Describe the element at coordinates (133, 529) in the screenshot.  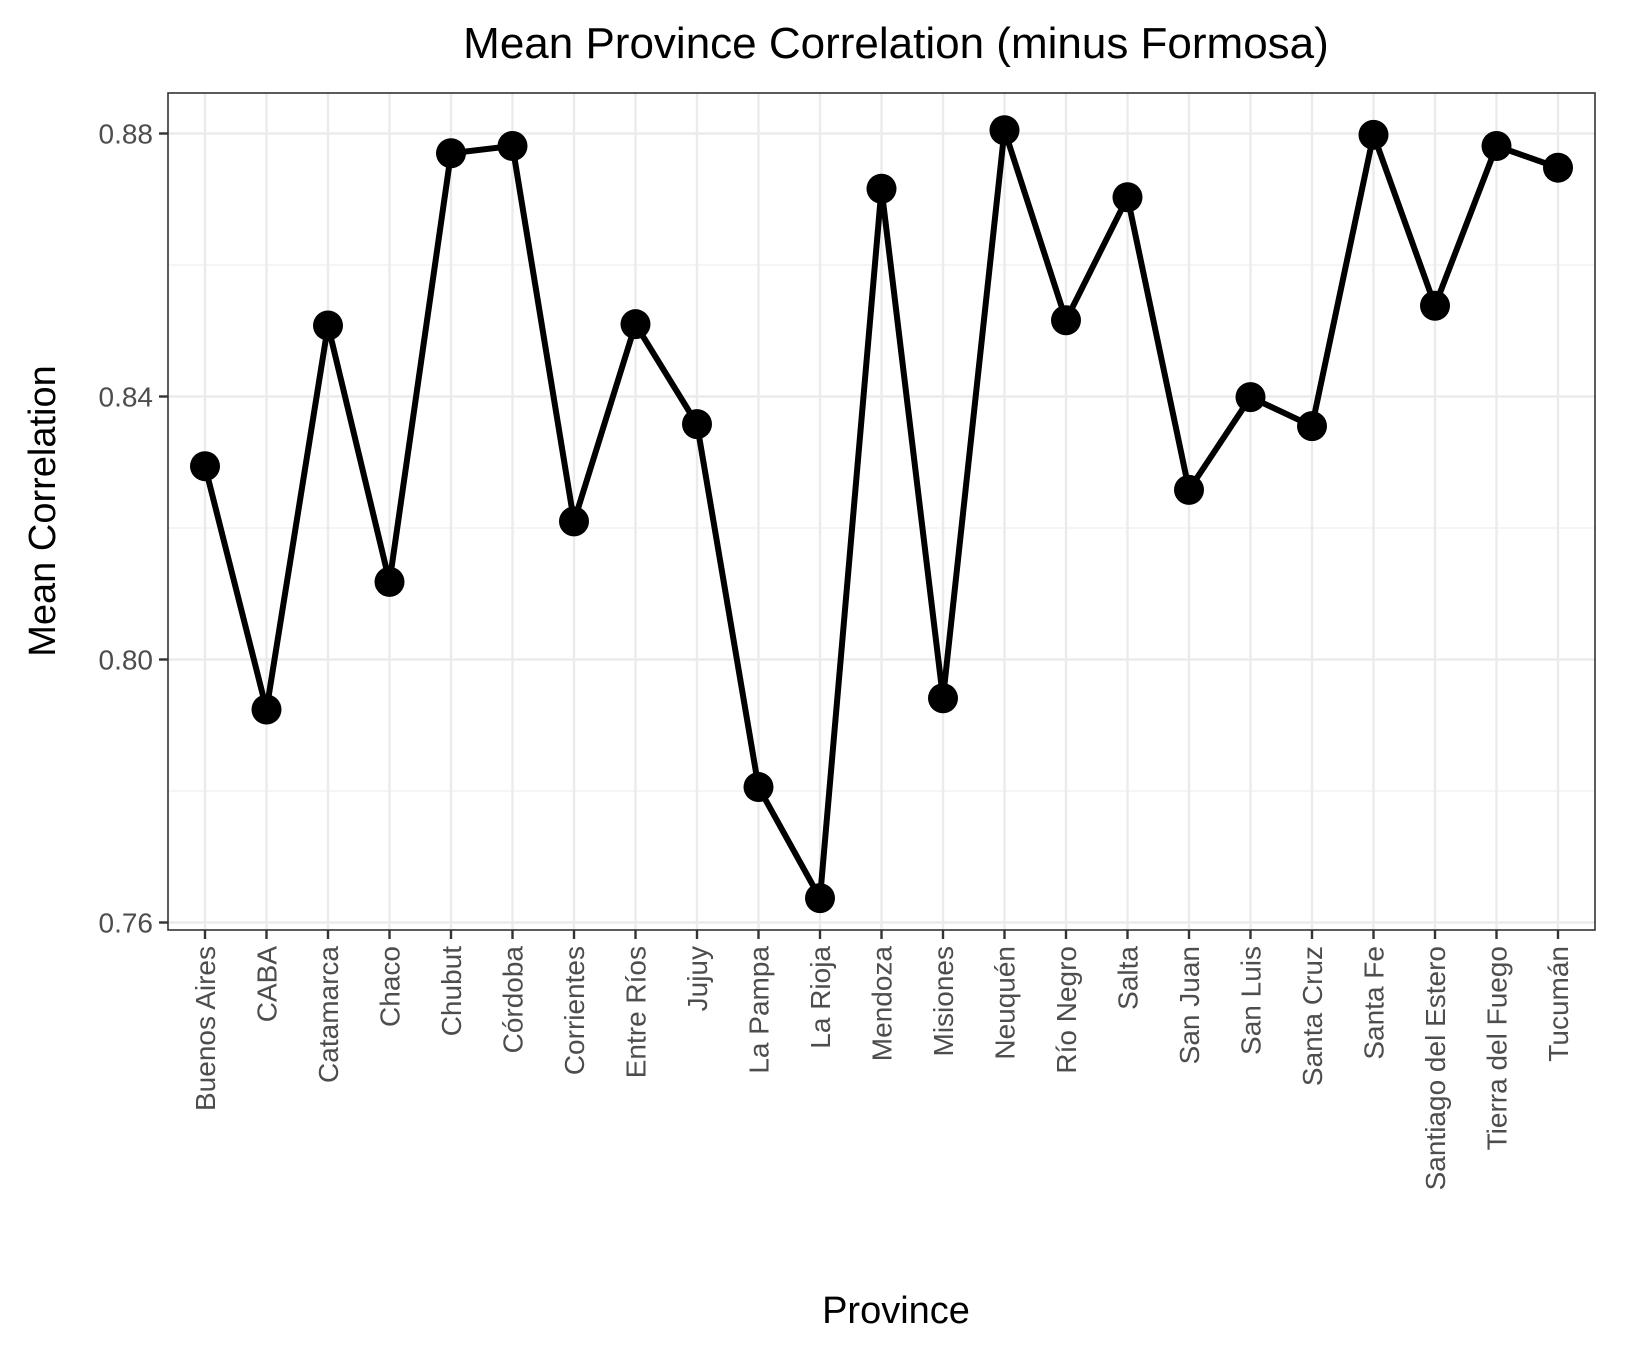
I see `y-axis: 0.76 0.80 0.84 0.88` at that location.